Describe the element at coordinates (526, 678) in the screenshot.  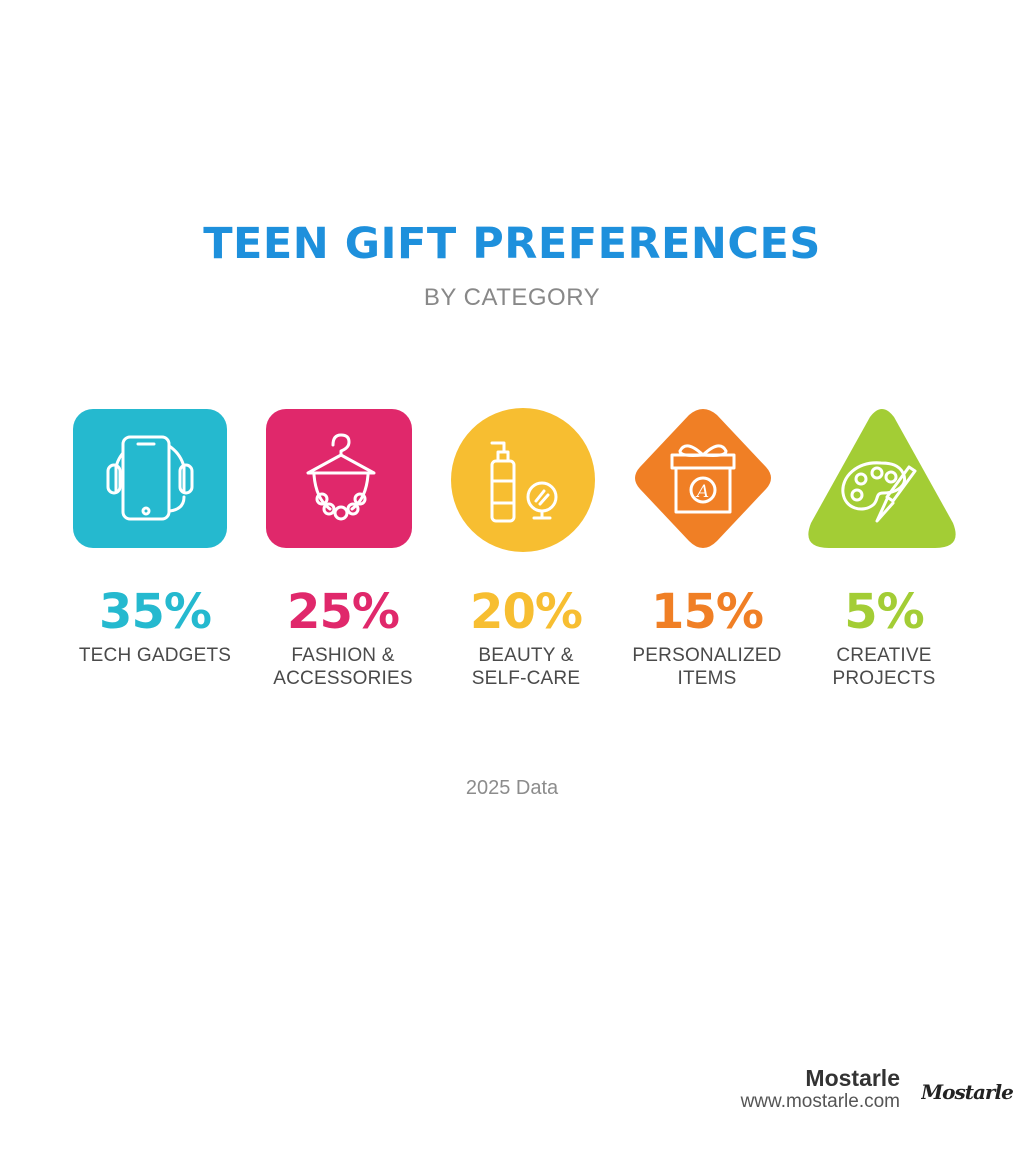
I see `label-line: SELF-CARE` at that location.